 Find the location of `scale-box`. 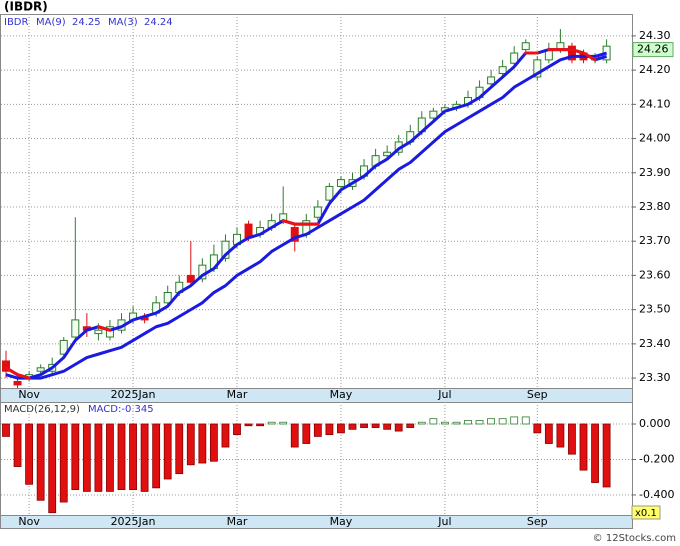

scale-box is located at coordinates (646, 512).